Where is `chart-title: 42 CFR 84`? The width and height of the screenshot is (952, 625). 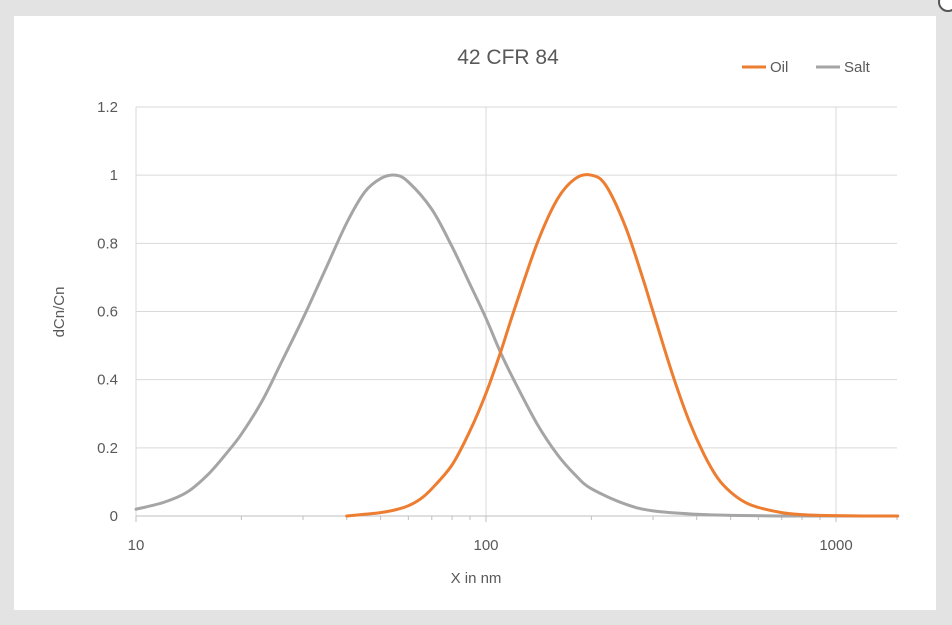
chart-title: 42 CFR 84 is located at coordinates (508, 57).